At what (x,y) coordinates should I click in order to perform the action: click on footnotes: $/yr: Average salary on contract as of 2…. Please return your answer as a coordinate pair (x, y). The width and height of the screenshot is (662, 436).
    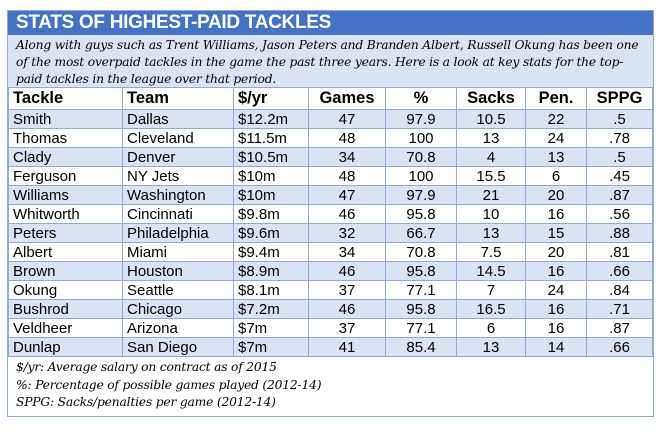
    Looking at the image, I should click on (330, 386).